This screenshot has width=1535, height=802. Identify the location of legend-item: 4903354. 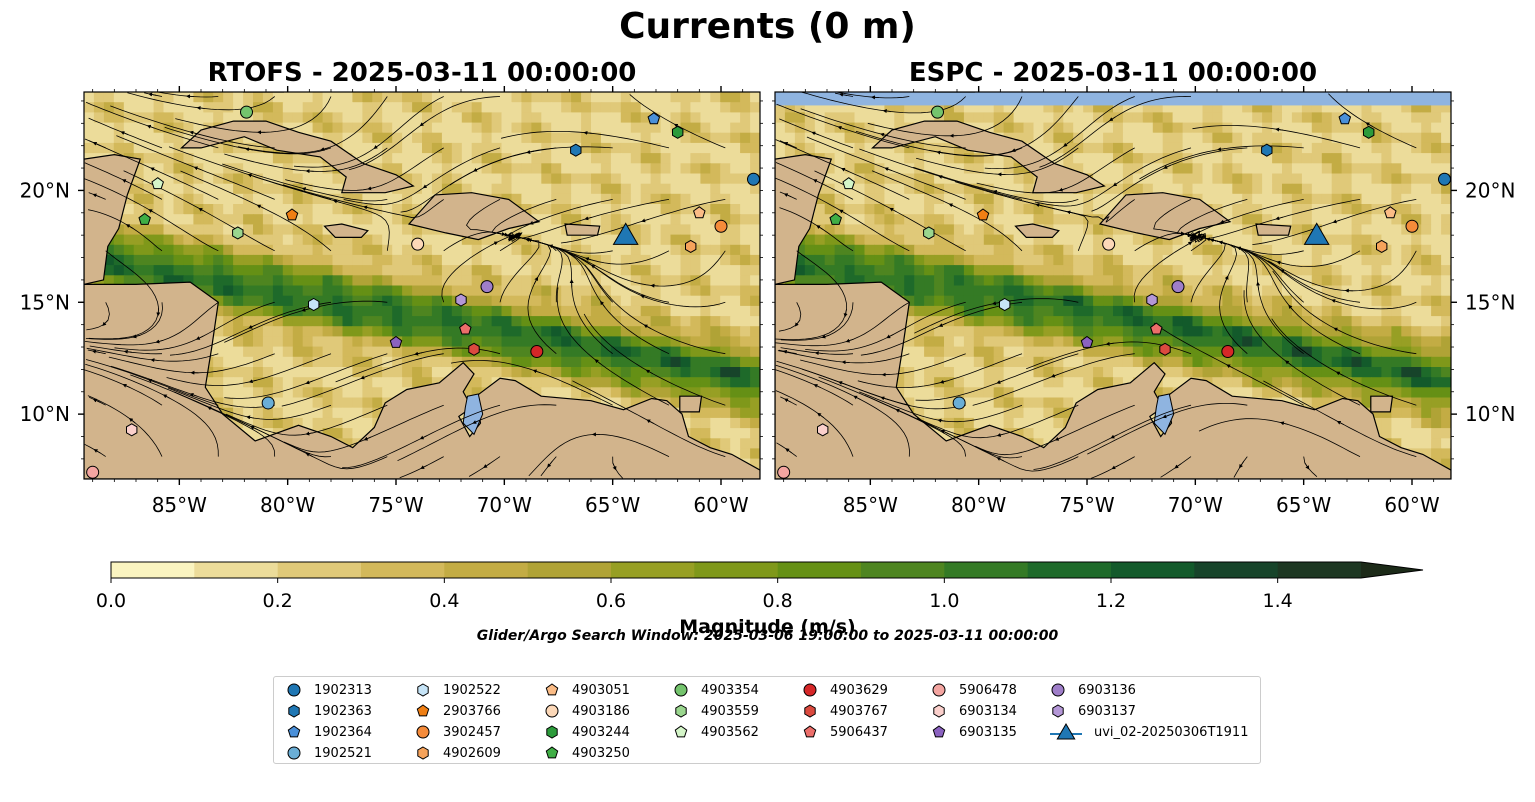
(715, 690).